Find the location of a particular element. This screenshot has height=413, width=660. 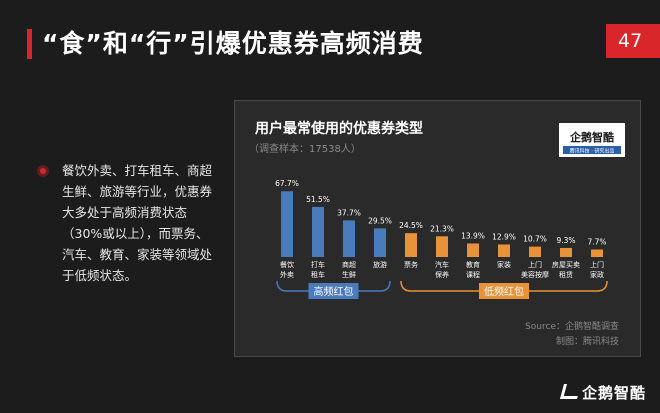

chart-credit: 制图：腾讯科技 is located at coordinates (587, 341).